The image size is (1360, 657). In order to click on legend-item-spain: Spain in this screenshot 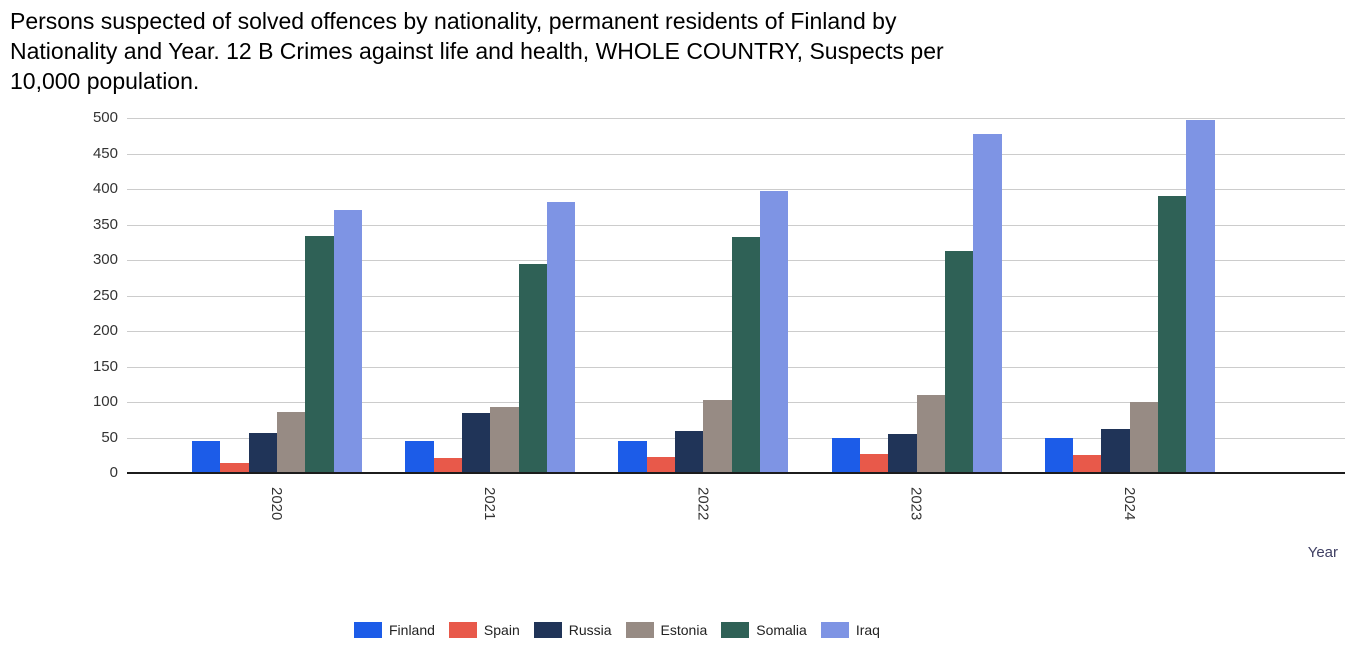, I will do `click(484, 630)`.